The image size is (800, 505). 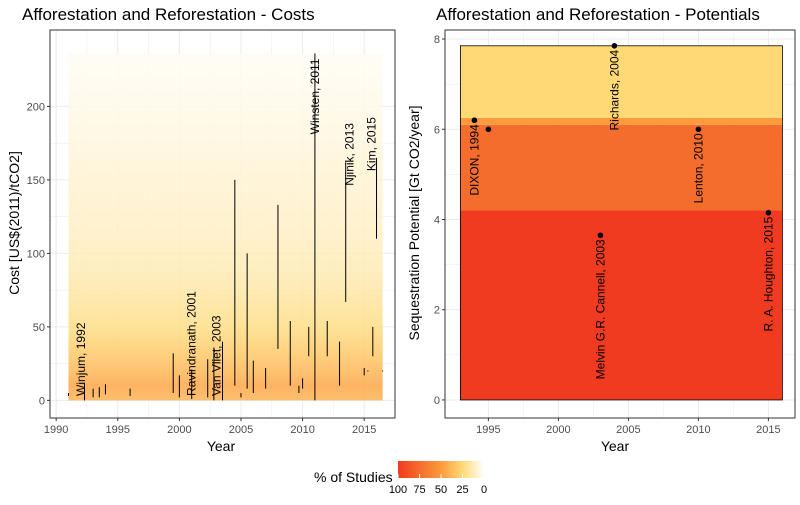 I want to click on potential-x-tick-label: 2000, so click(x=558, y=430).